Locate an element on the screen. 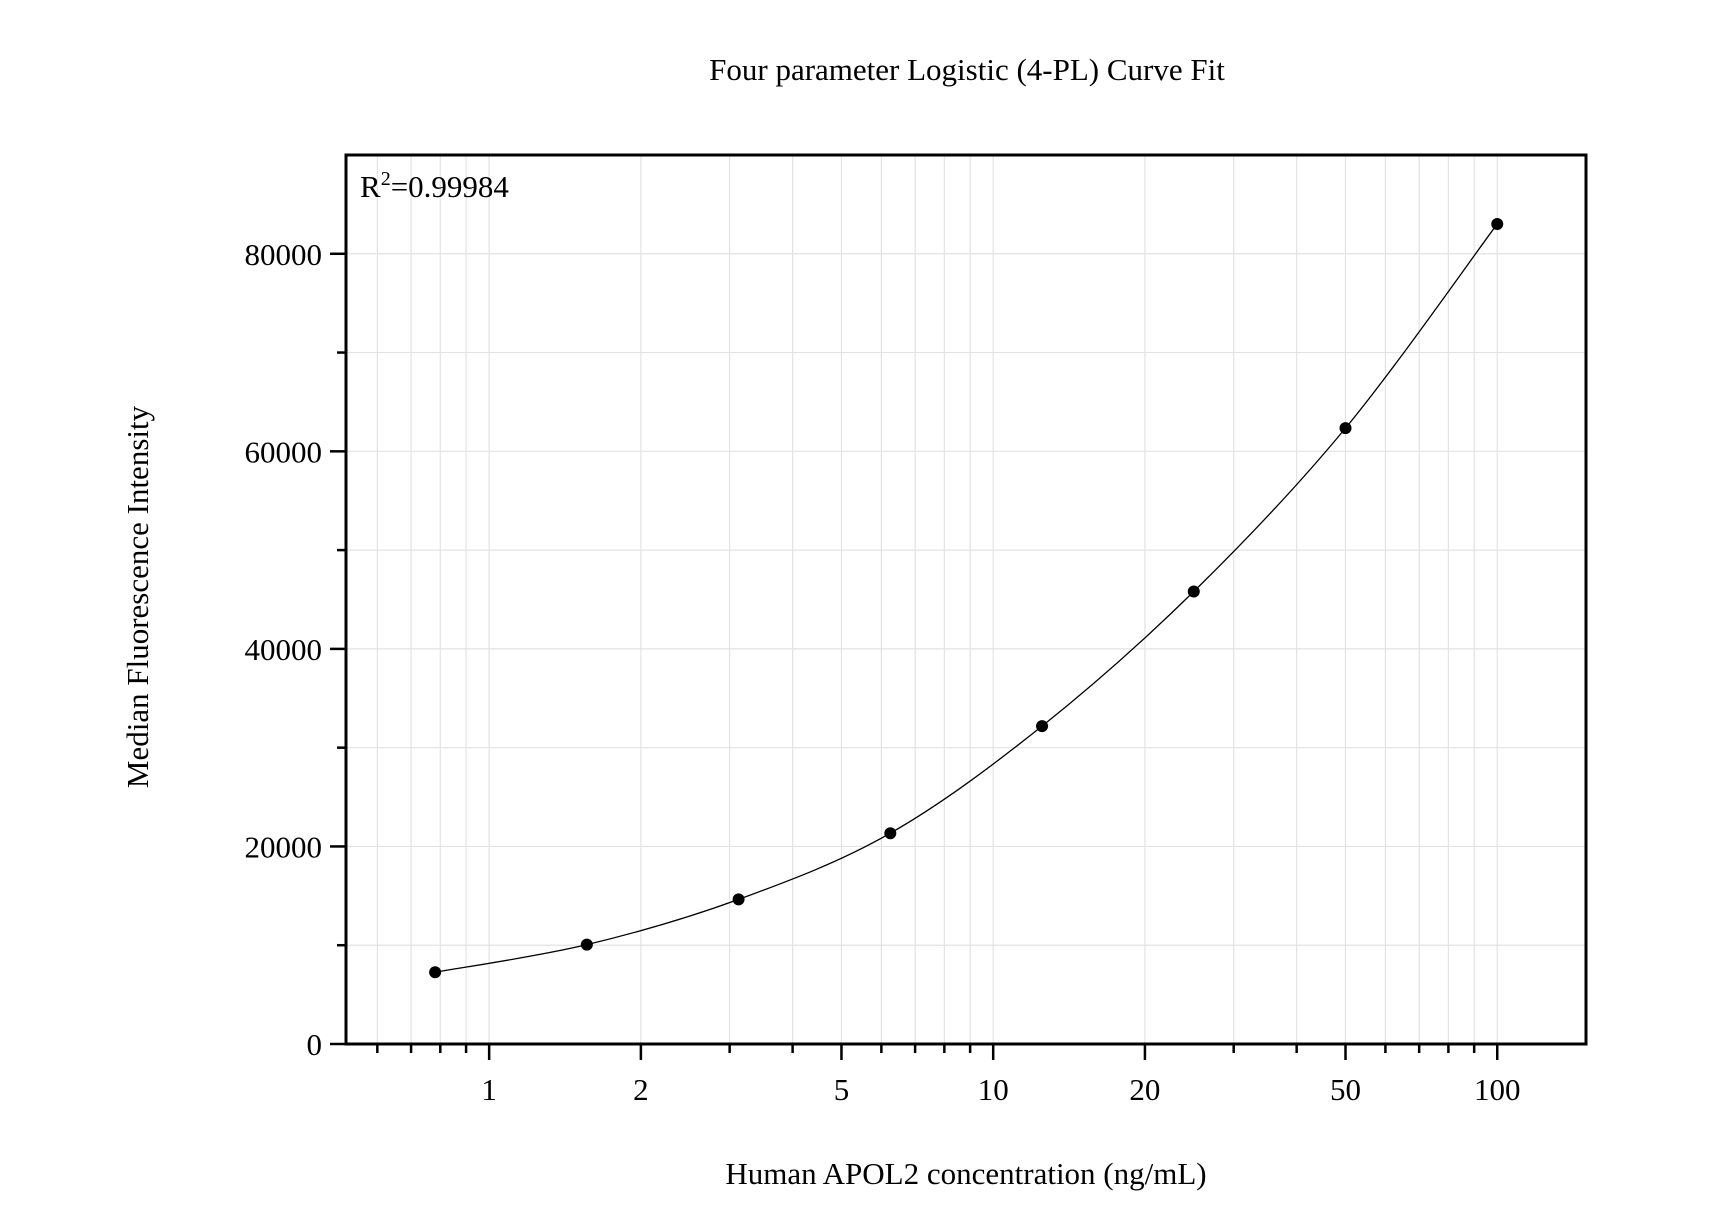 This screenshot has width=1724, height=1230. r-squared-prefix: R is located at coordinates (370, 186).